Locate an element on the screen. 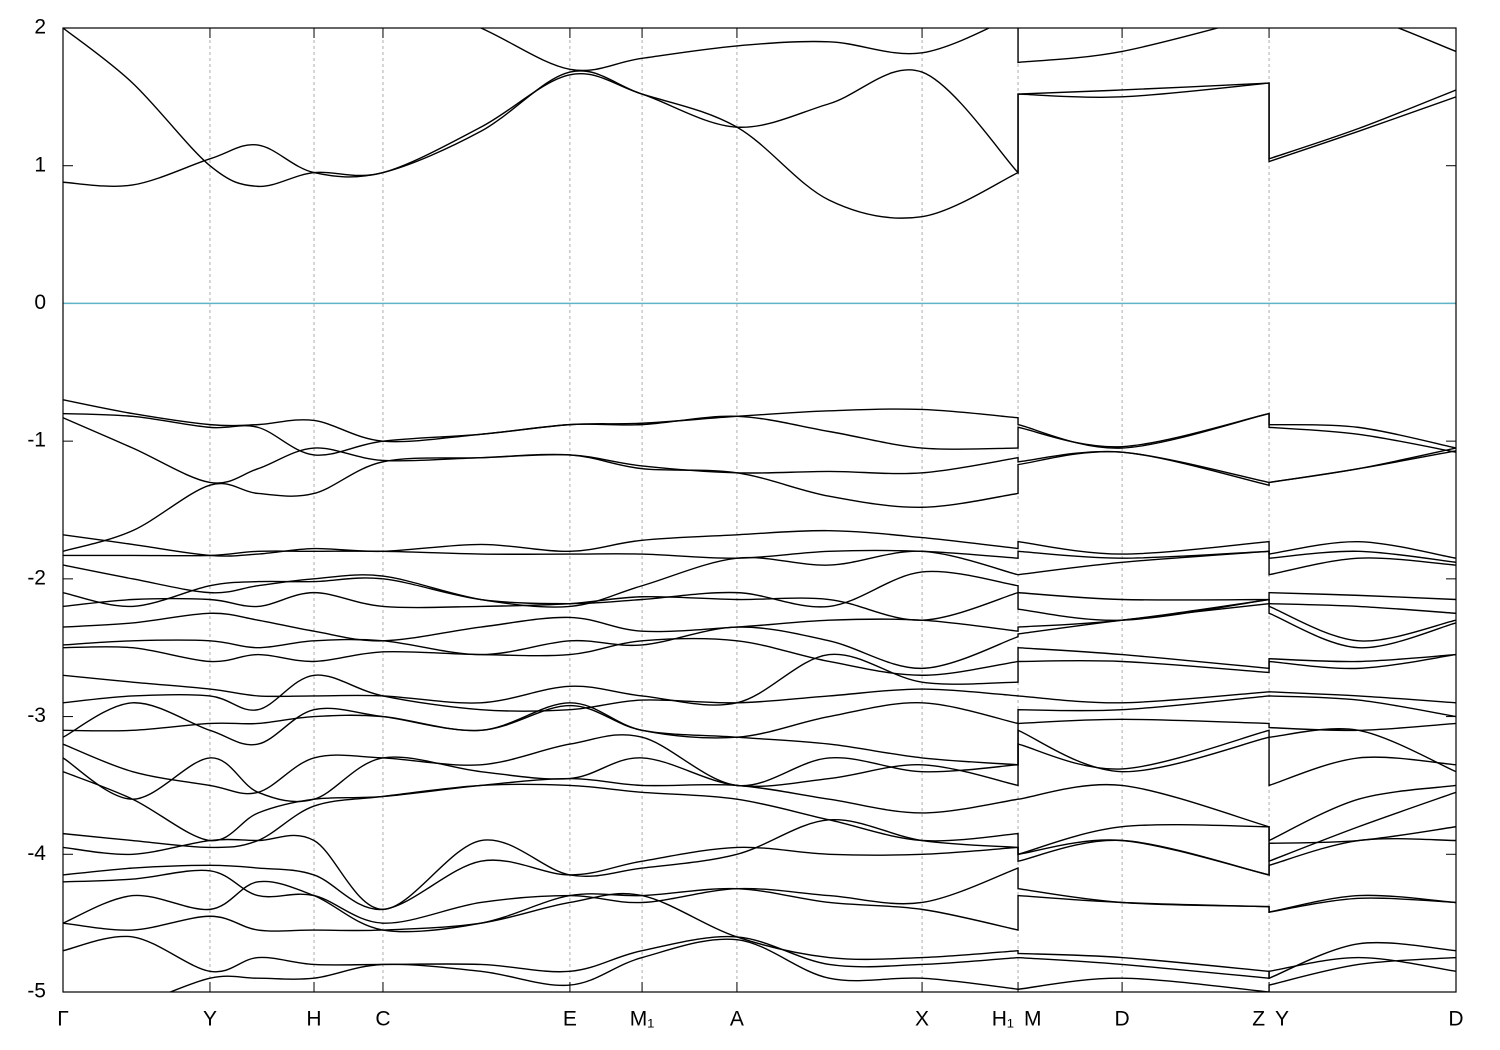 The image size is (1500, 1050). x-tick-label: Z is located at coordinates (1258, 1019).